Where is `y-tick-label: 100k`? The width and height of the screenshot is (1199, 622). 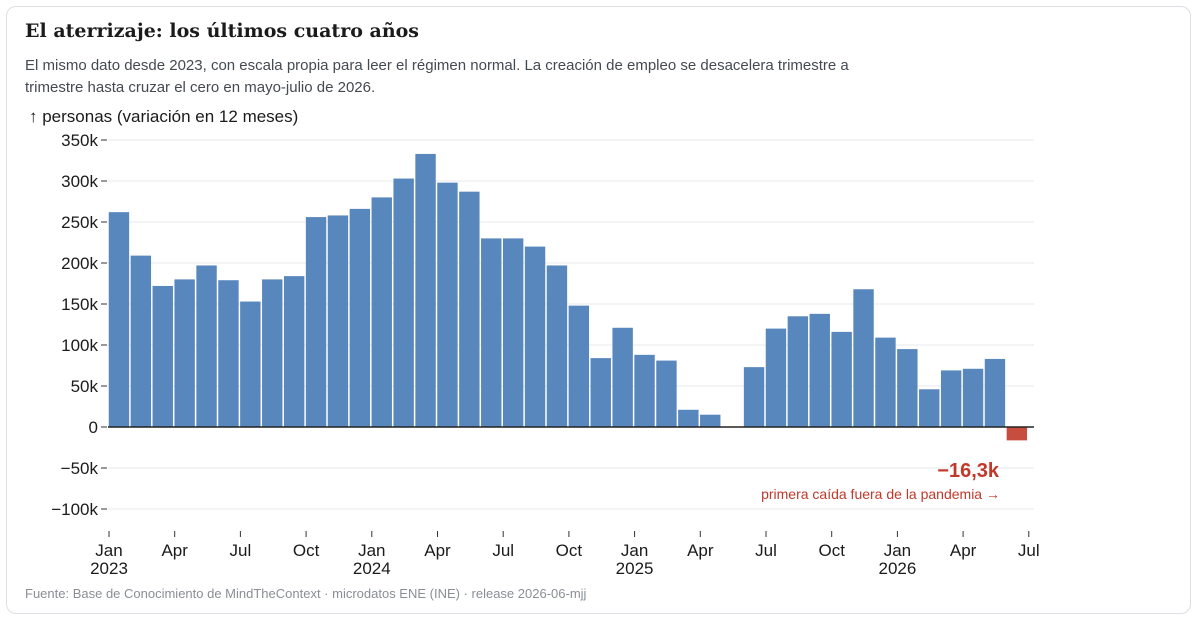
y-tick-label: 100k is located at coordinates (79, 345).